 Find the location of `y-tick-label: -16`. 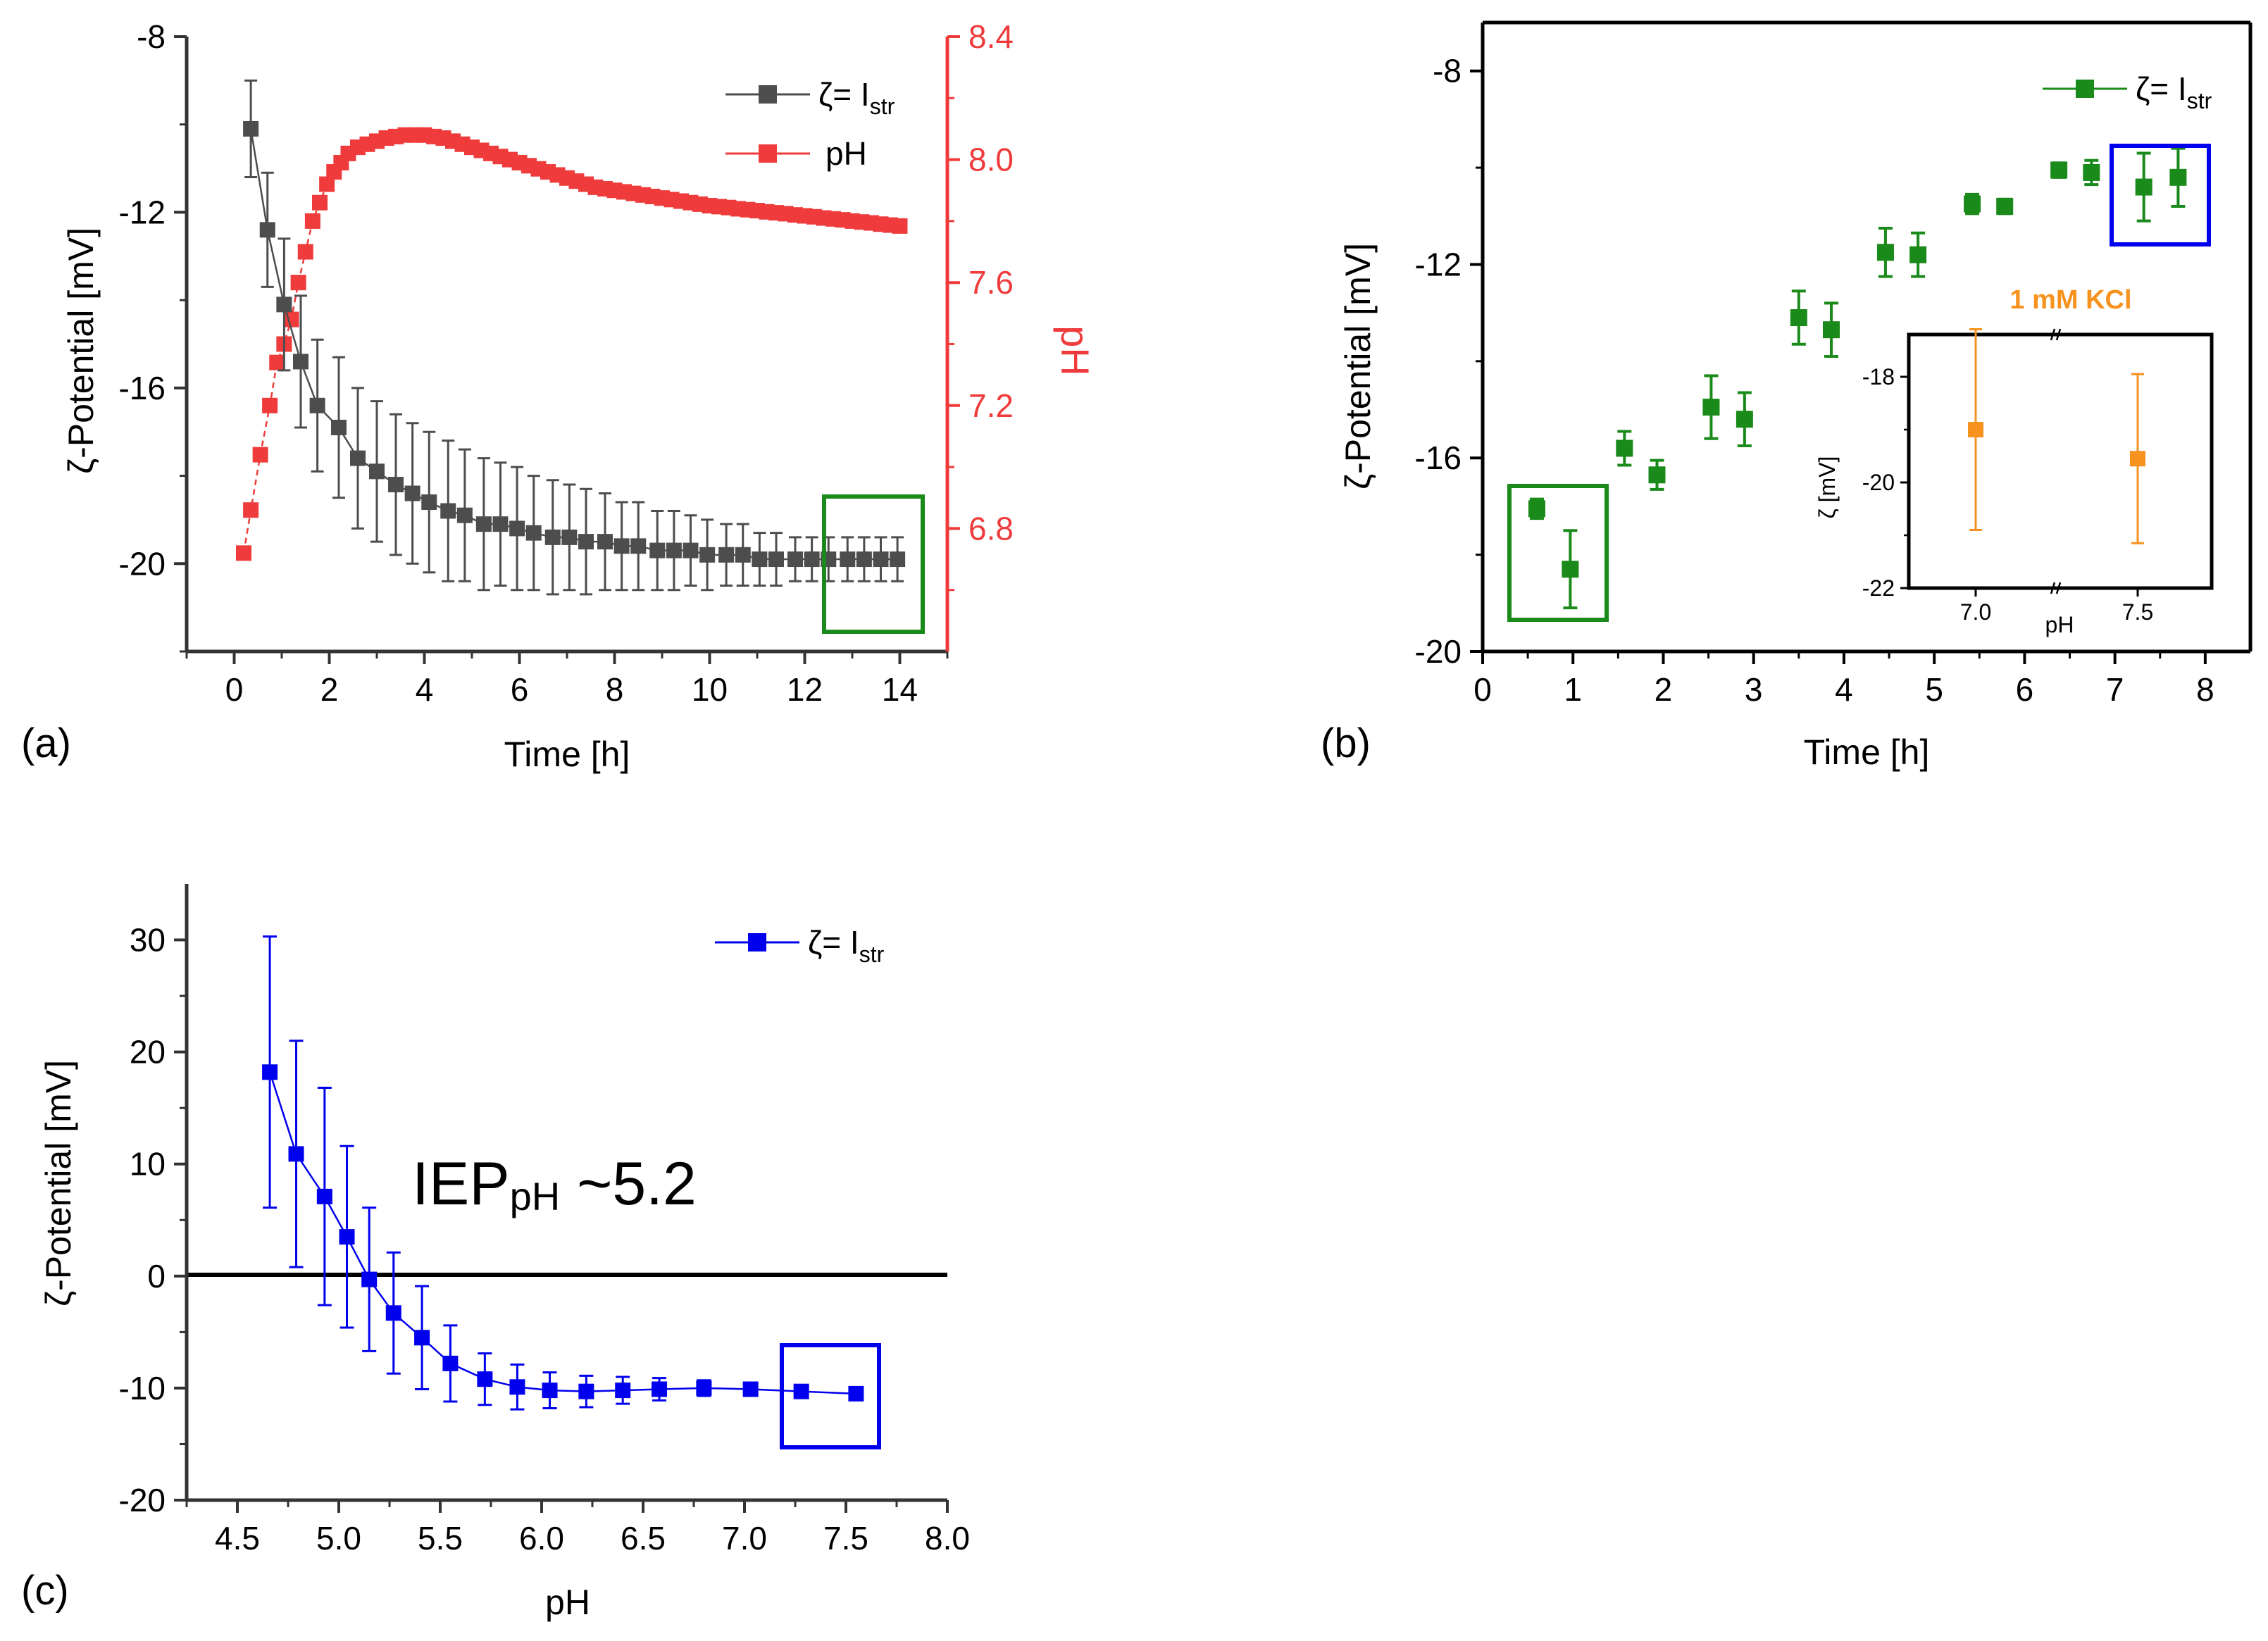

y-tick-label: -16 is located at coordinates (1439, 457).